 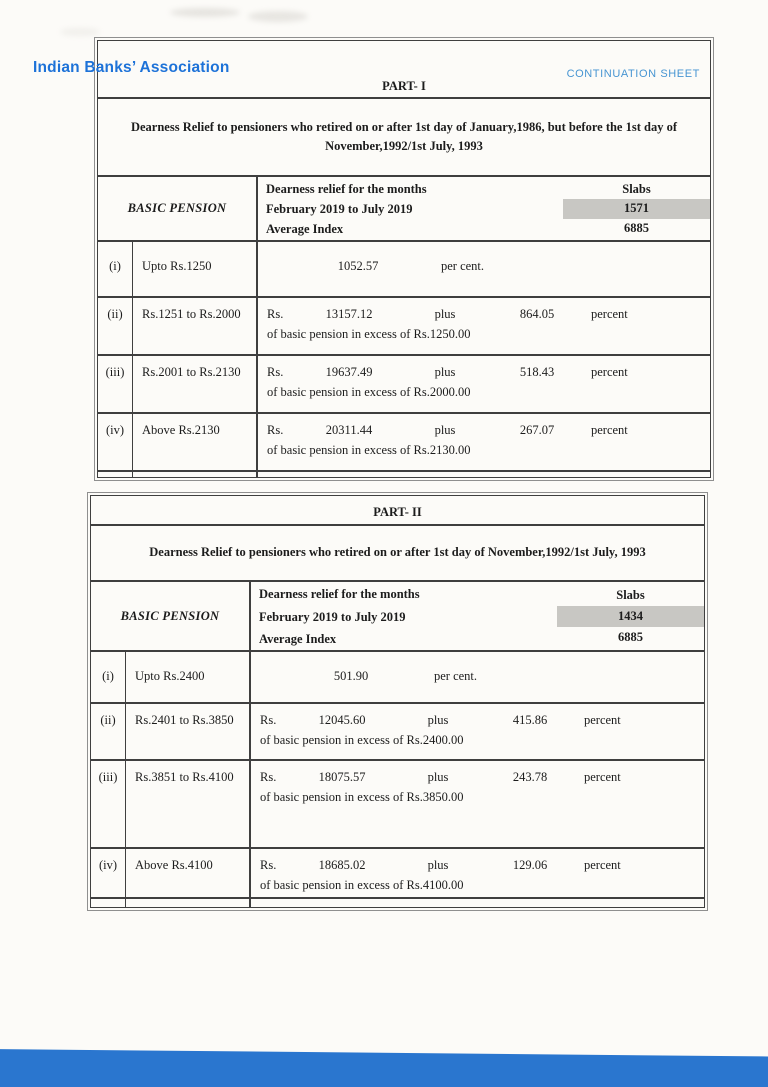 What do you see at coordinates (362, 797) in the screenshot?
I see `excess-note: of basic pension in excess of Rs.3850.00` at bounding box center [362, 797].